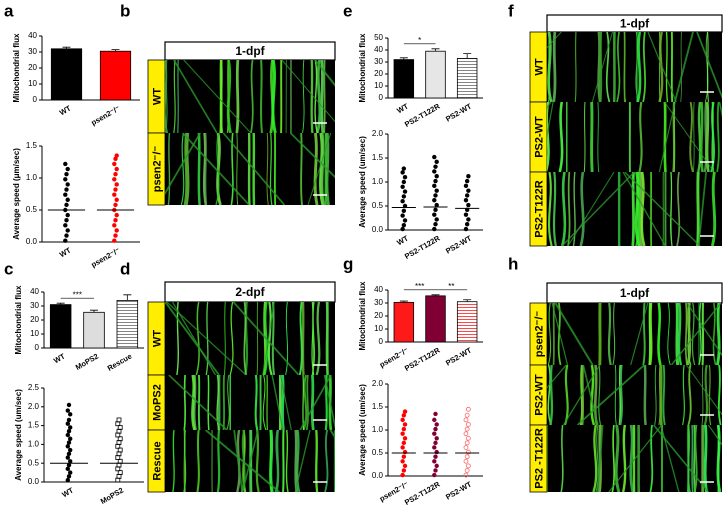 The width and height of the screenshot is (727, 508). What do you see at coordinates (32, 67) in the screenshot?
I see `y-tick-label: 20` at bounding box center [32, 67].